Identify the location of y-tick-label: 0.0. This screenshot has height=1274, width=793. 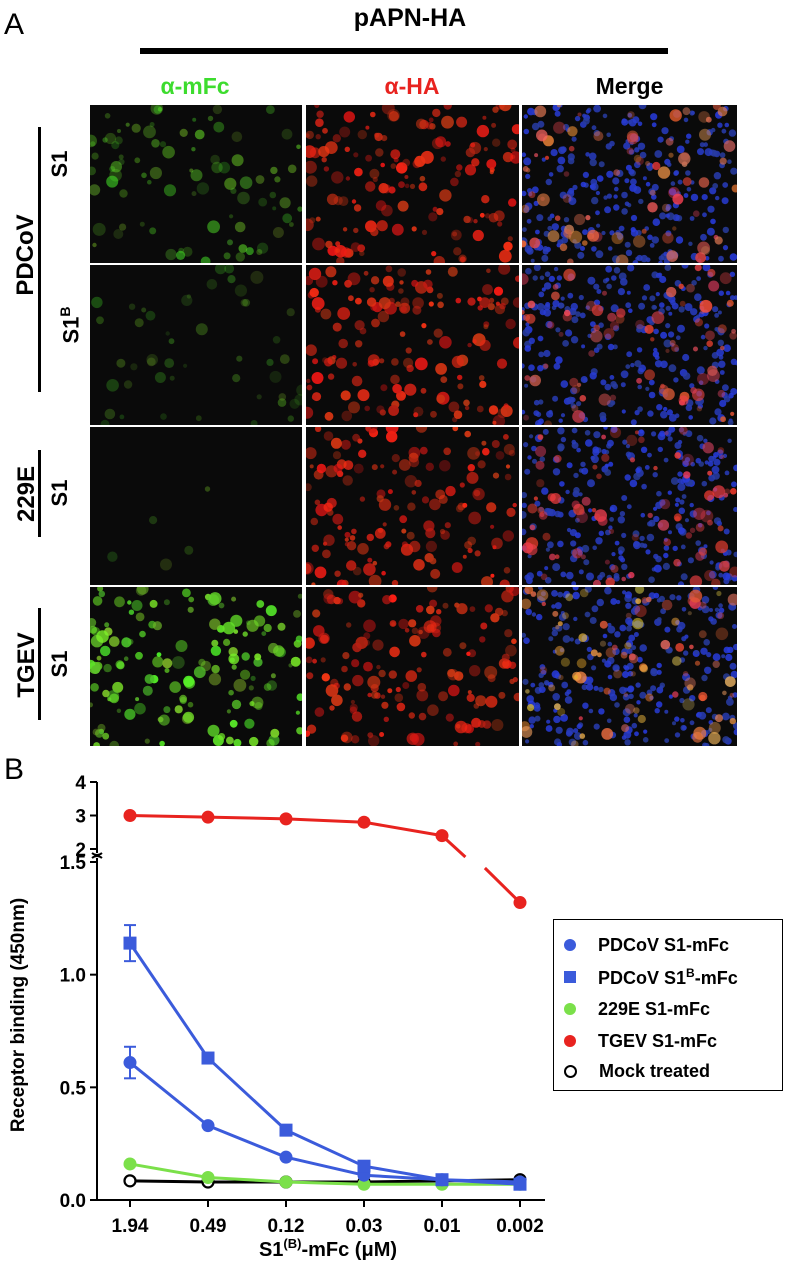
(73, 1201).